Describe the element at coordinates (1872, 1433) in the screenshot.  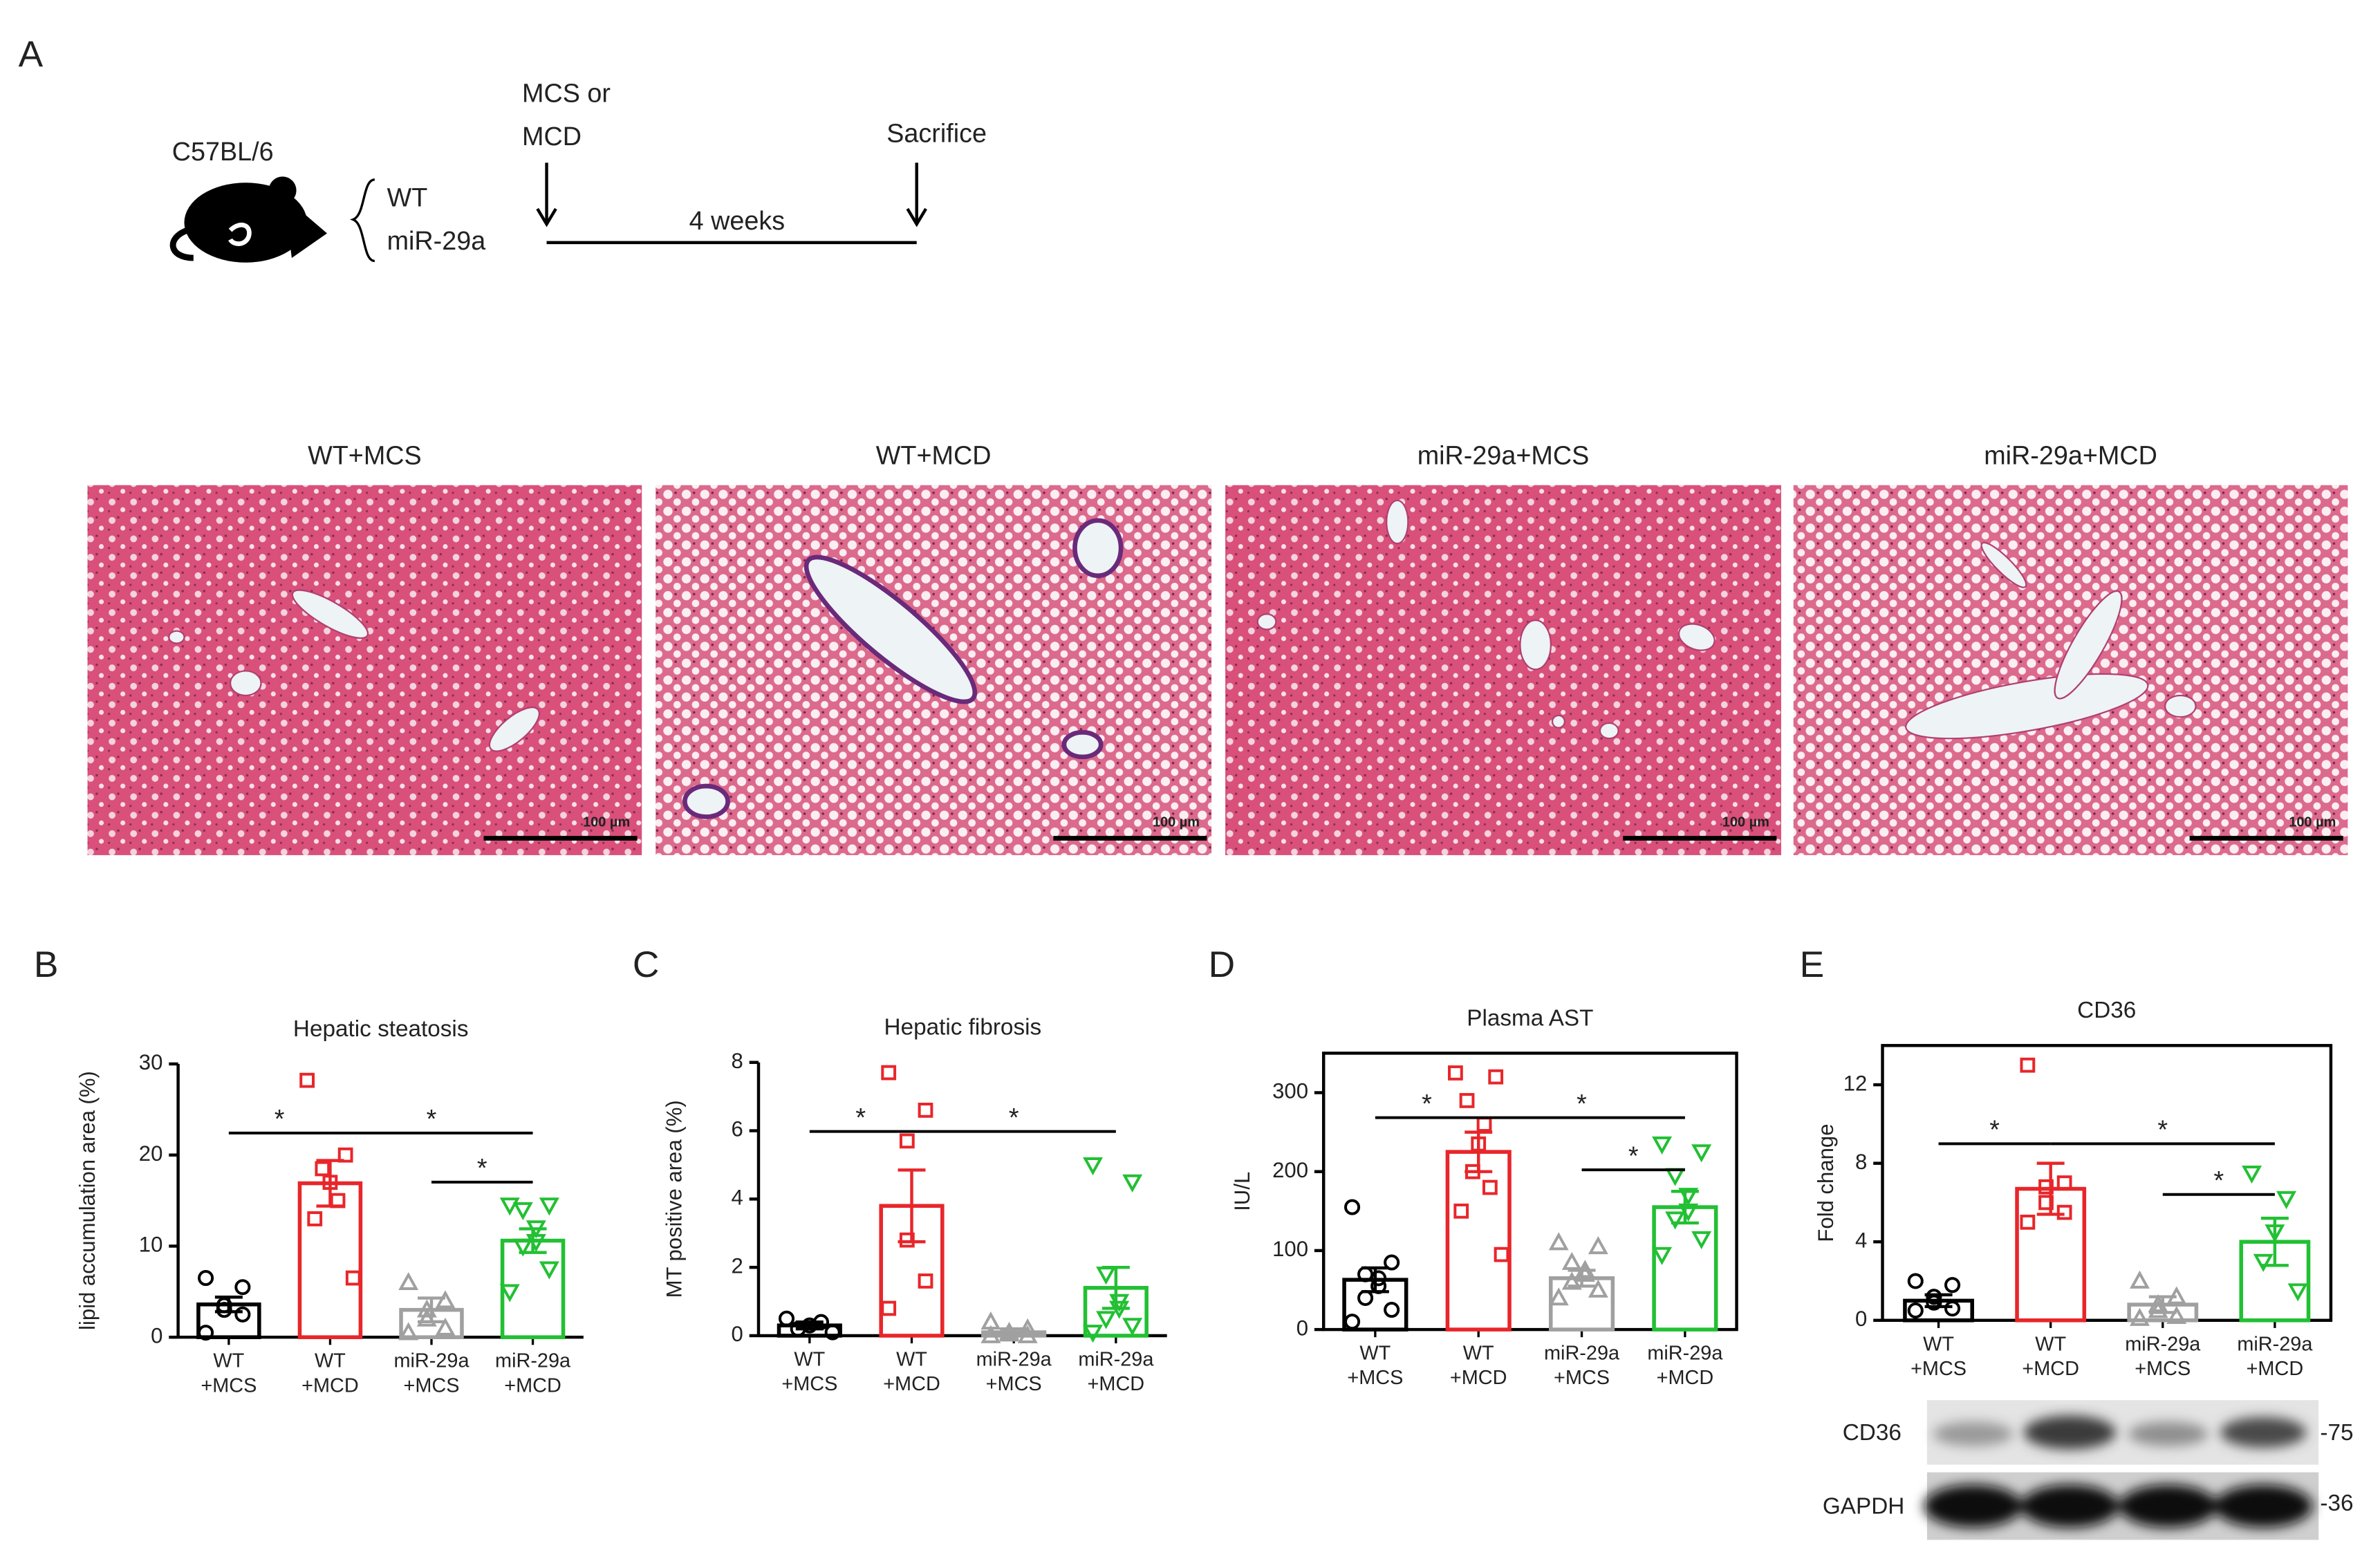
I see `blot-label: CD36` at that location.